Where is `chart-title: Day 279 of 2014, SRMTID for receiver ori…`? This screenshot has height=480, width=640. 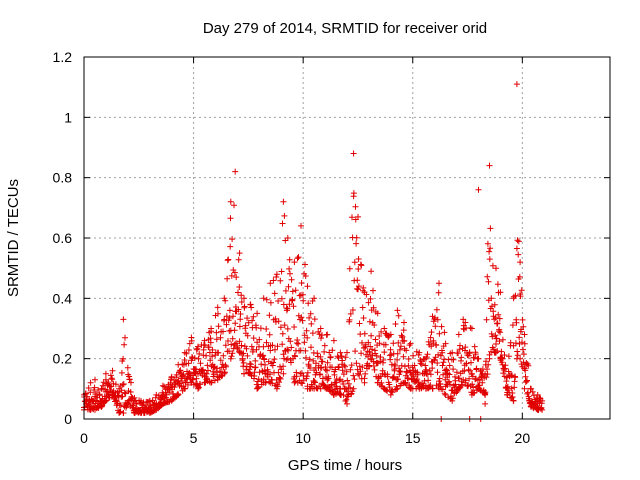 chart-title: Day 279 of 2014, SRMTID for receiver ori… is located at coordinates (345, 28).